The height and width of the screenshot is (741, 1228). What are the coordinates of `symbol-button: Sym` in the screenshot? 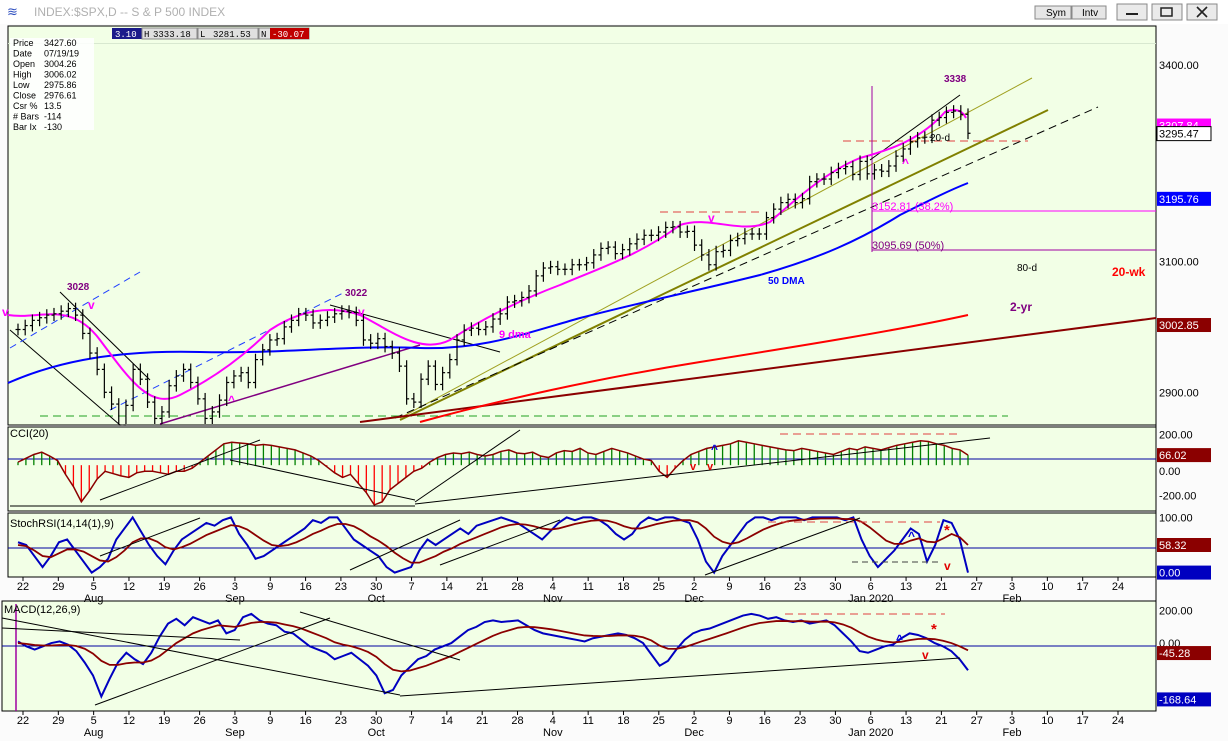 It's located at (1053, 12).